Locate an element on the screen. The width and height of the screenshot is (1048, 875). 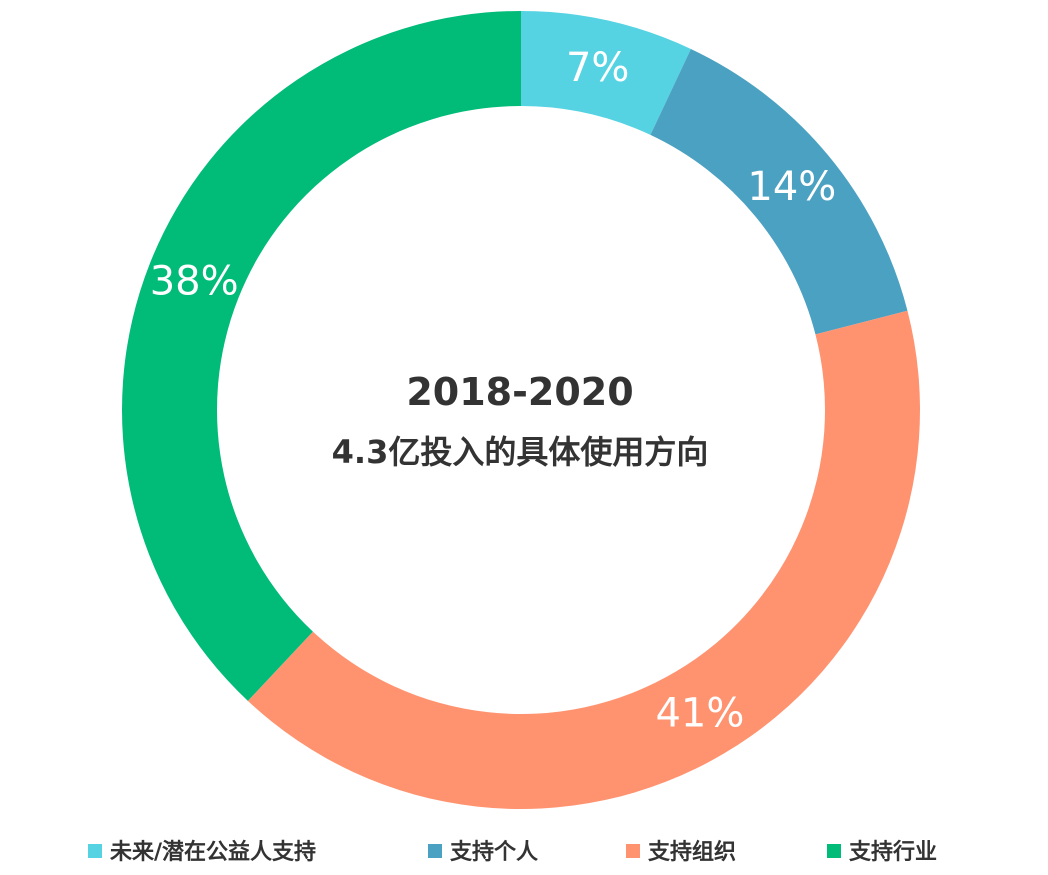
legend-label-3: 支持组织 is located at coordinates (692, 852).